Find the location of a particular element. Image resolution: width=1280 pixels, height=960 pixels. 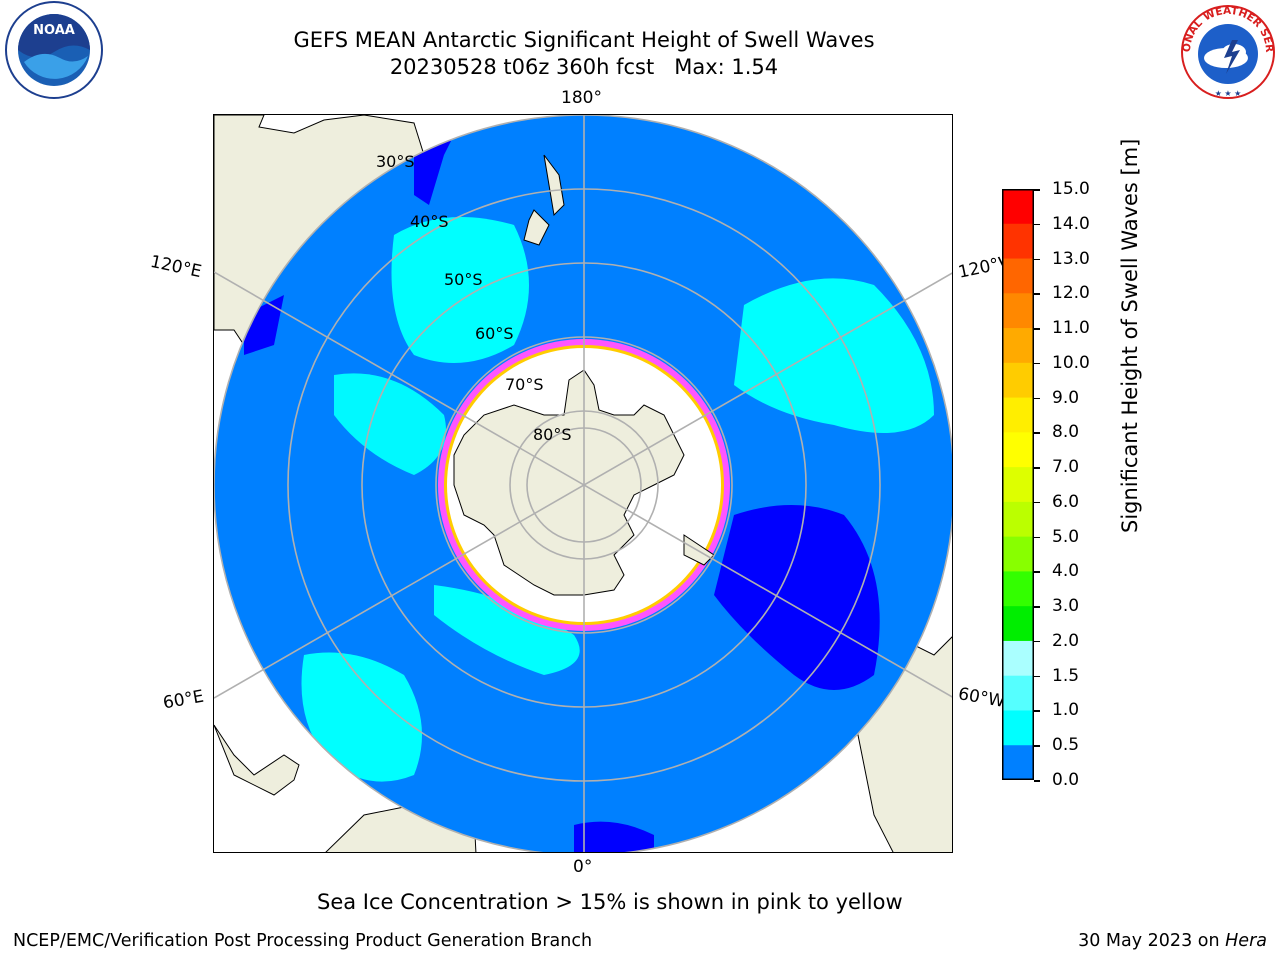

lat-label-40s: 40°S is located at coordinates (429, 221).